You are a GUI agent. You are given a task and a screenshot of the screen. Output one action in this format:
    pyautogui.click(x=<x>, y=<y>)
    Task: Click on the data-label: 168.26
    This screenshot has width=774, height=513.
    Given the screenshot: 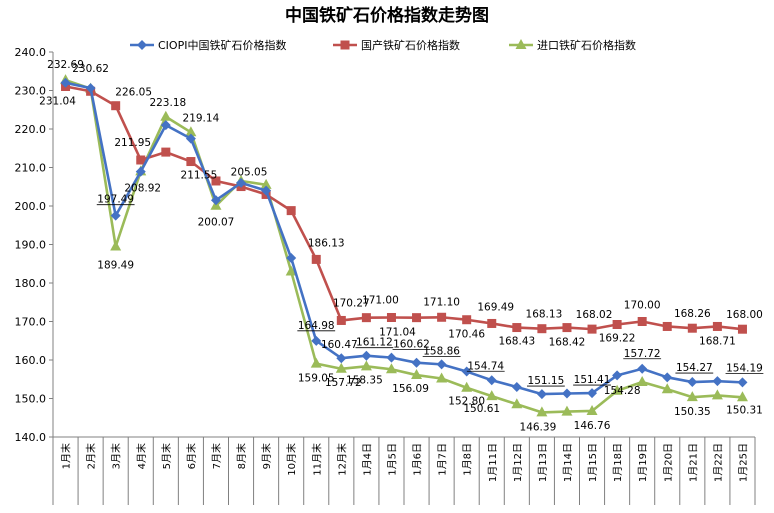 What is the action you would take?
    pyautogui.click(x=692, y=314)
    